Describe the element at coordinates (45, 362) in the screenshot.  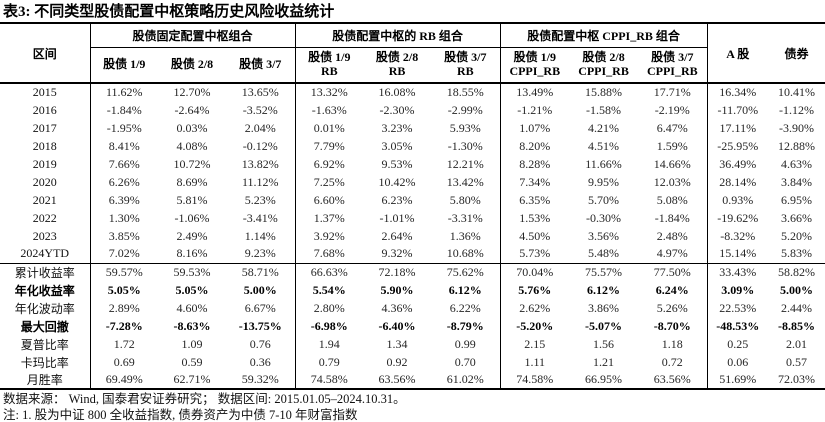
I see `row-label: 卡玛比率` at that location.